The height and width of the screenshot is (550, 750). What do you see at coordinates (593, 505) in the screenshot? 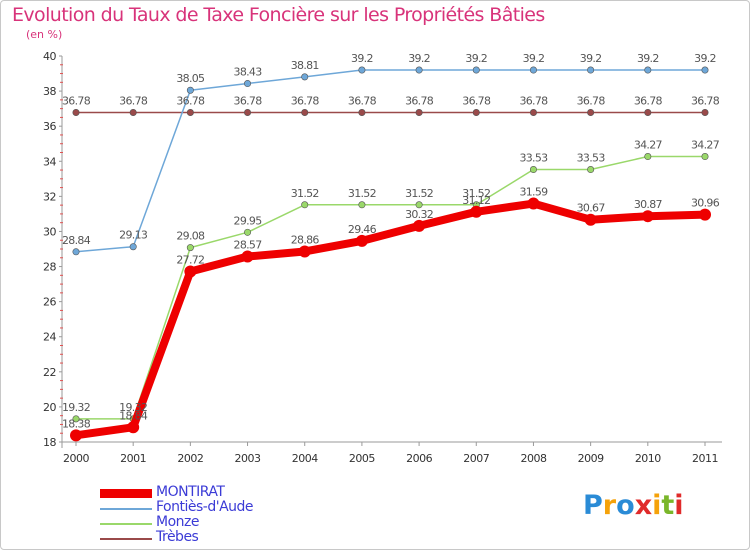
I see `logo-letter: P` at bounding box center [593, 505].